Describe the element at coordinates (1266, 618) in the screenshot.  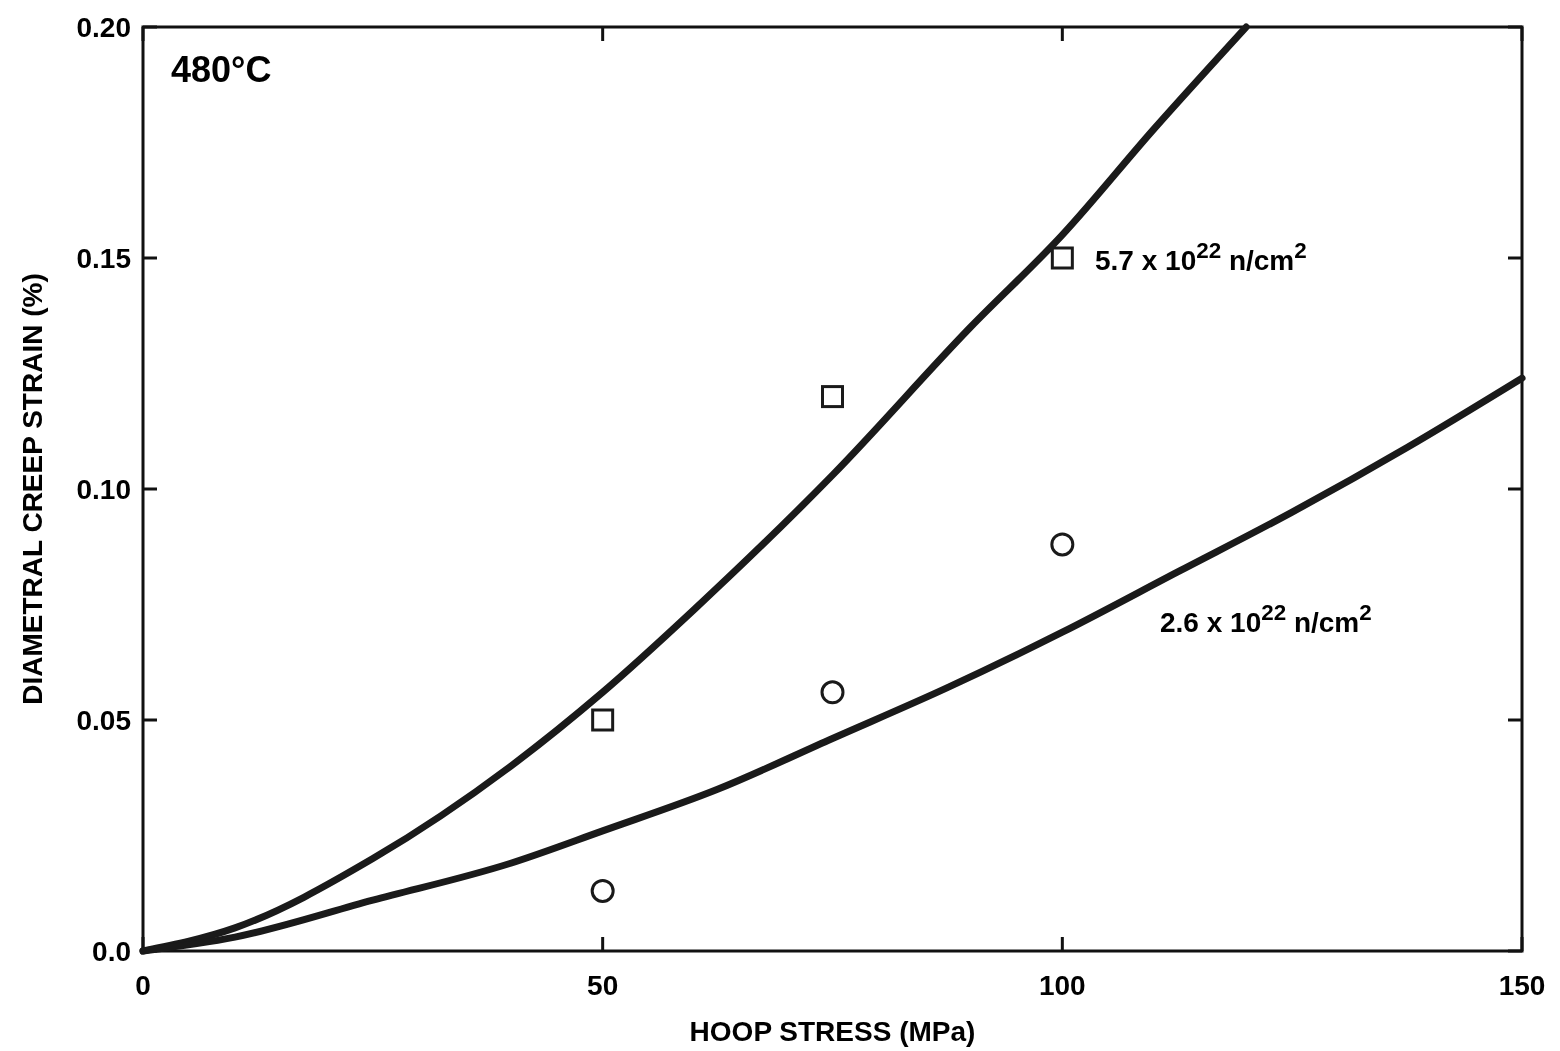
I see `annotation: 2.6 x 10$^{22}$ n/cm$^{2}$` at that location.